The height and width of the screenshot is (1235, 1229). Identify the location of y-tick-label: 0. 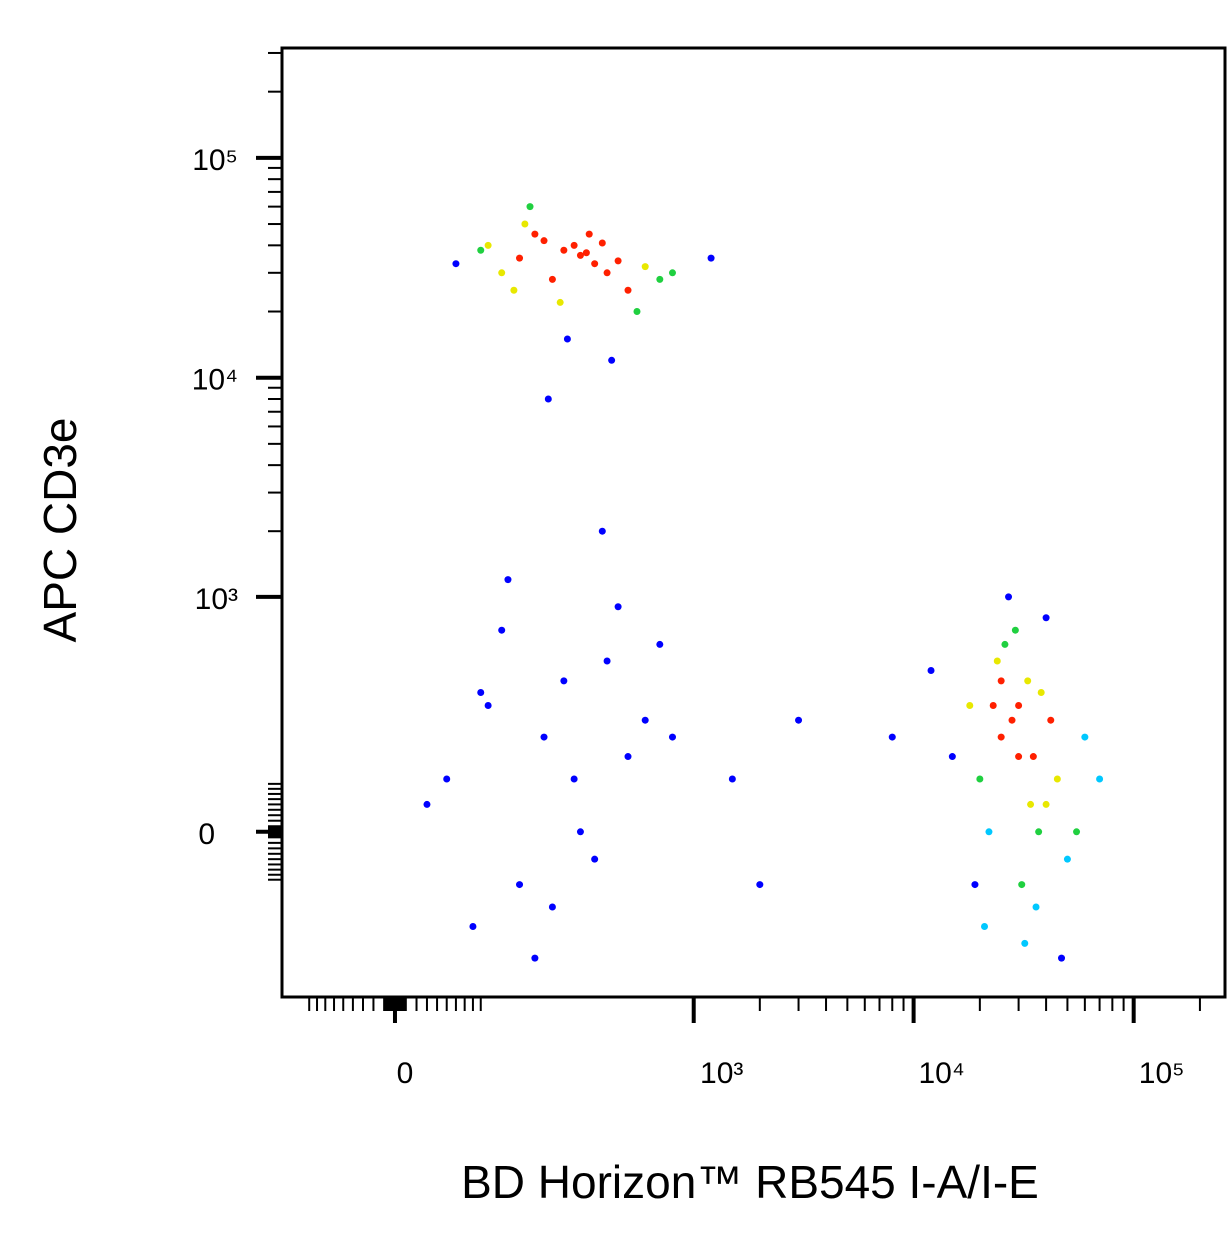
(206, 834).